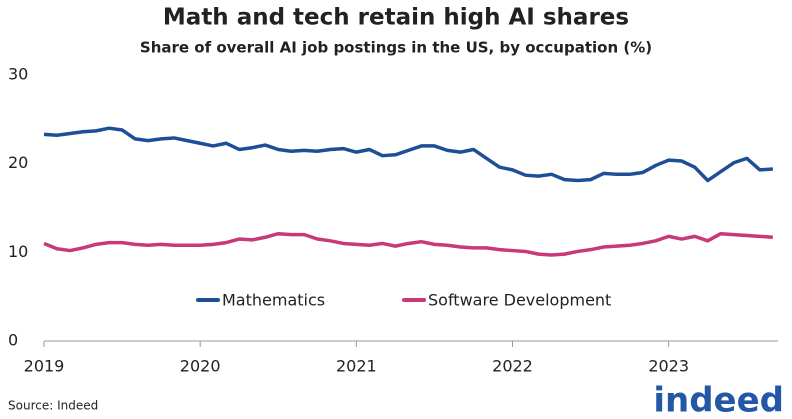 This screenshot has width=792, height=419. I want to click on legend-label: Software Development, so click(519, 300).